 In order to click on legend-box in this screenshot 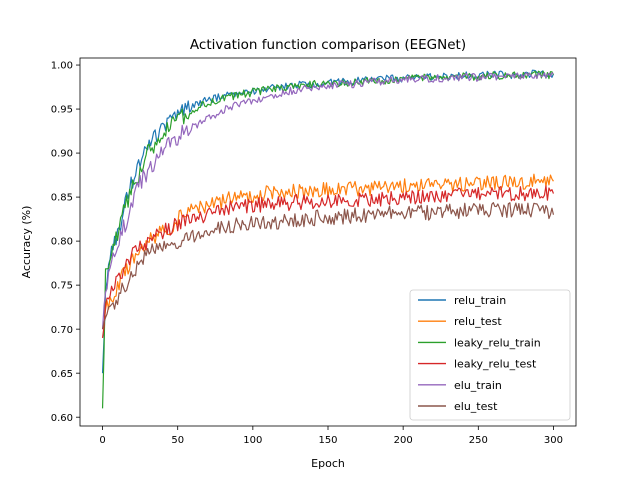, I will do `click(490, 355)`.